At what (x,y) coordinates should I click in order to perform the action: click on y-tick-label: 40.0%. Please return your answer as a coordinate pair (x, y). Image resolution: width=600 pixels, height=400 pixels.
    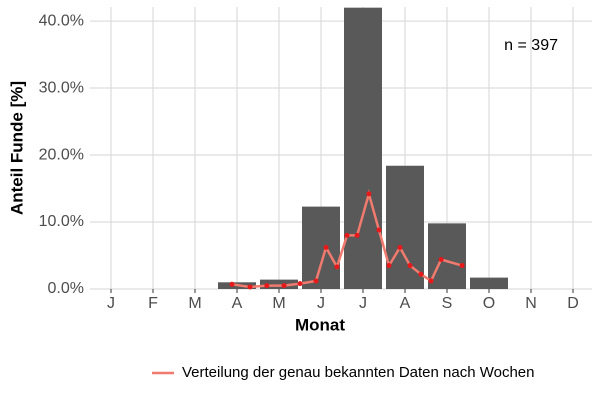
    Looking at the image, I should click on (61, 20).